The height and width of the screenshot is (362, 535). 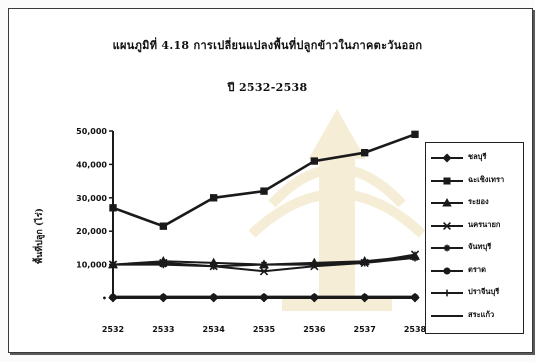 I want to click on legend-item: นครนายก, so click(x=474, y=226).